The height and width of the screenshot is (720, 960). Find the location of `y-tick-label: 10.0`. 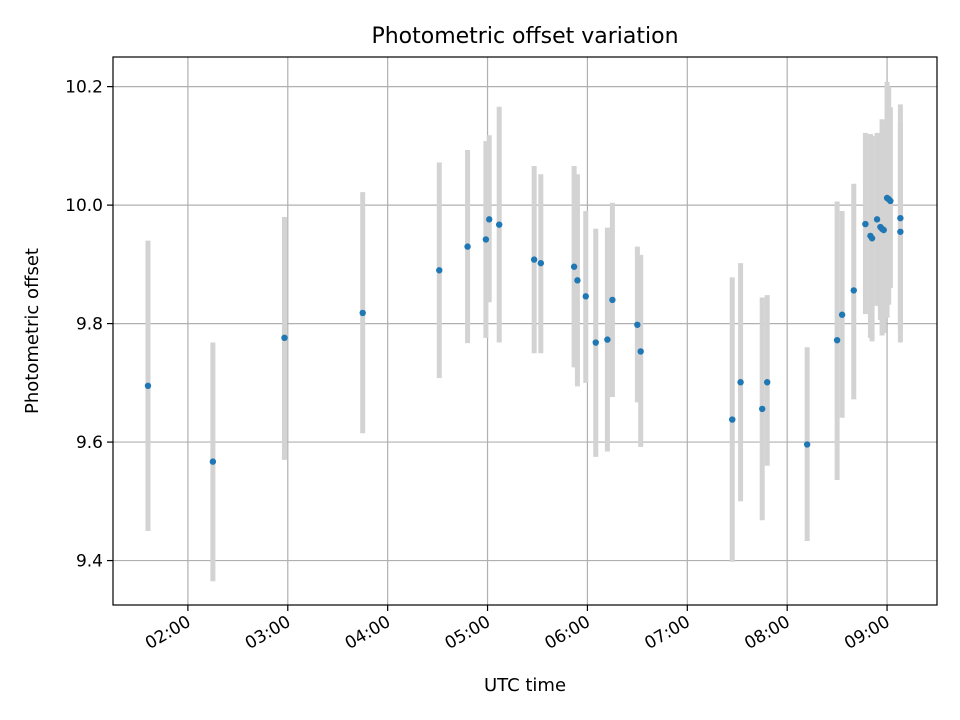

y-tick-label: 10.0 is located at coordinates (84, 206).